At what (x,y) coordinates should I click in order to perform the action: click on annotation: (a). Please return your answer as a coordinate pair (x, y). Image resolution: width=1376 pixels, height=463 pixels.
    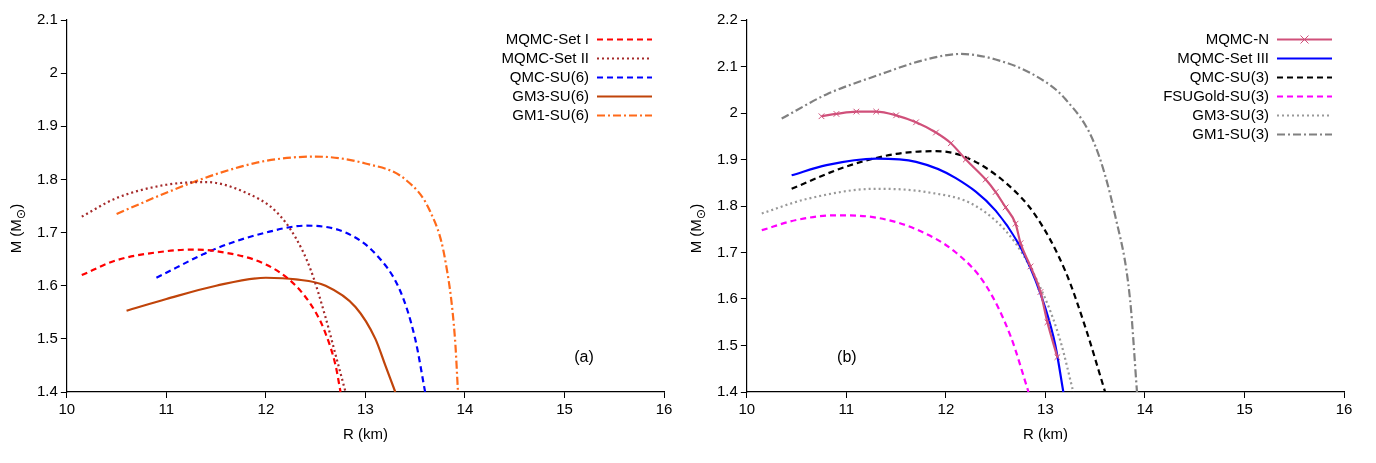
    Looking at the image, I should click on (584, 356).